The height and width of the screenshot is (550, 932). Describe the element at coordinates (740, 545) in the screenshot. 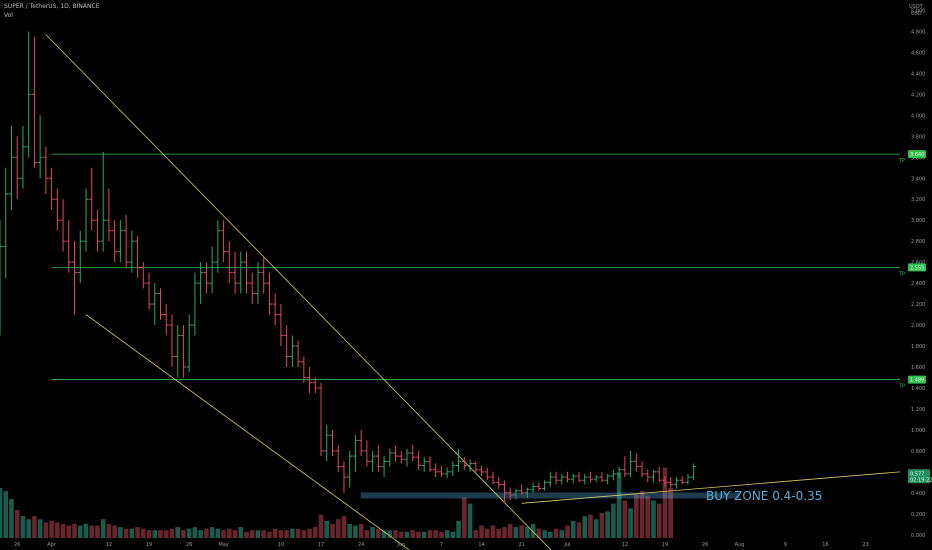

I see `x-tick-label: Aug` at that location.